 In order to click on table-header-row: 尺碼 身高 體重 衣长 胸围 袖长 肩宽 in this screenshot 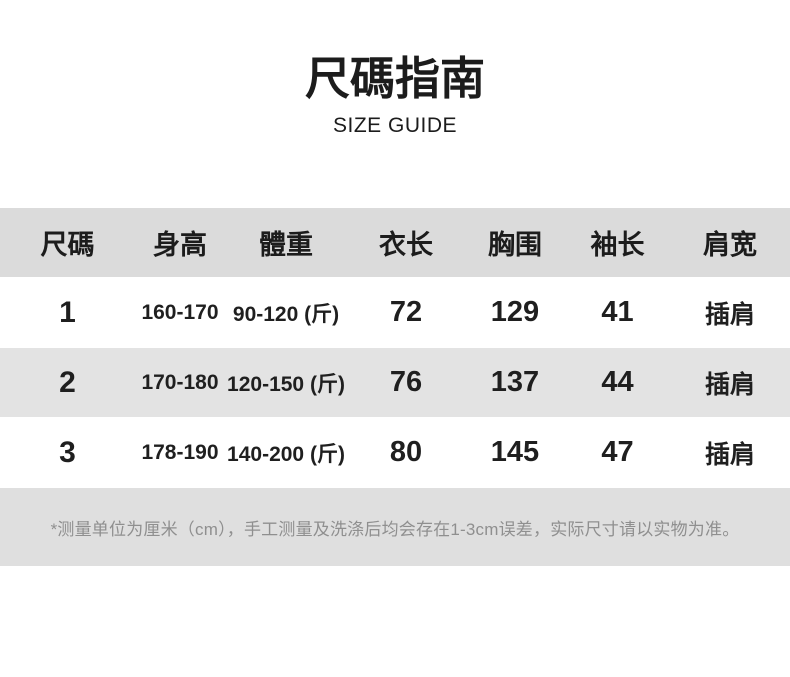, I will do `click(395, 242)`.